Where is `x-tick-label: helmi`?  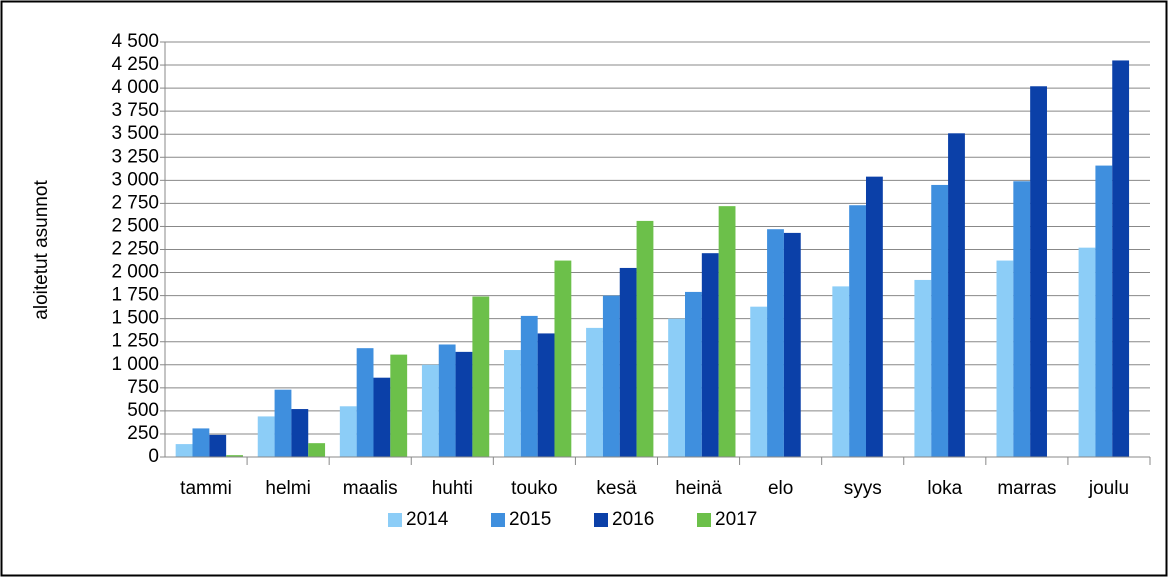 x-tick-label: helmi is located at coordinates (287, 488).